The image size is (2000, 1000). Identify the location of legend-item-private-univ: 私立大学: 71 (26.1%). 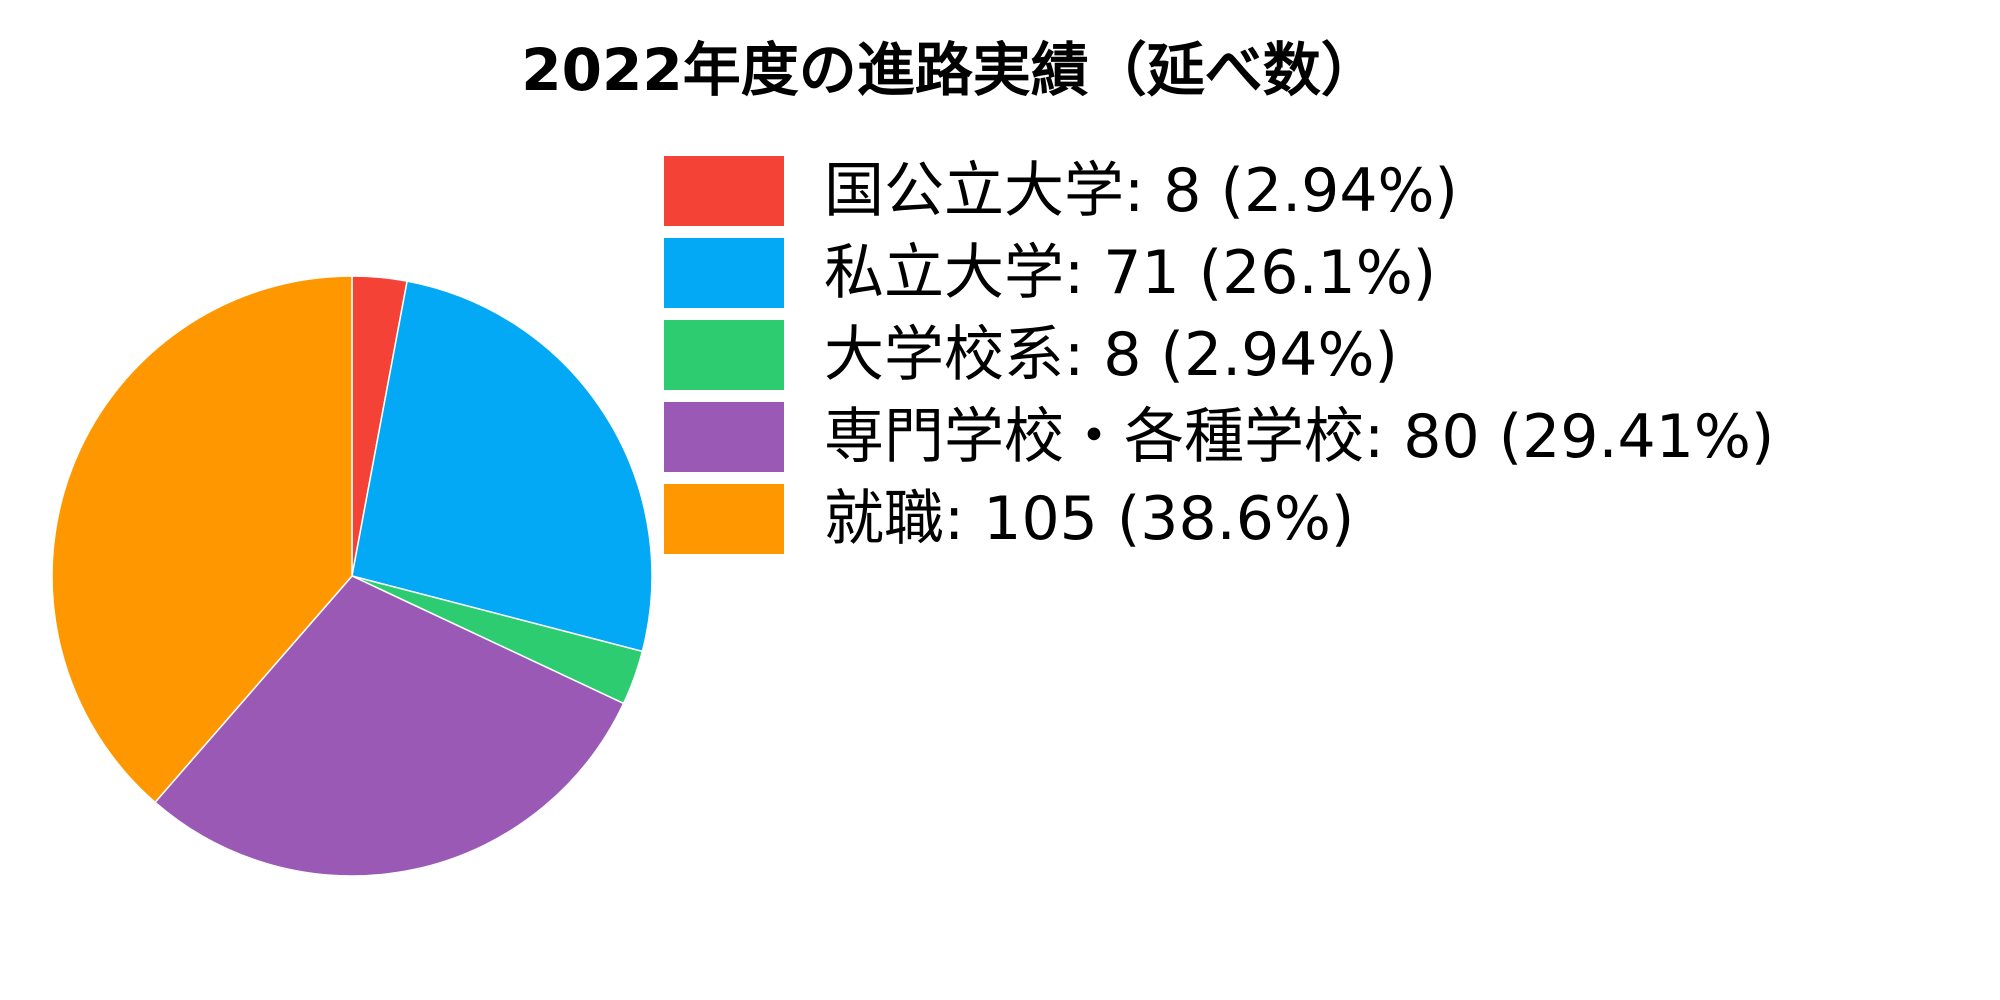
(1219, 273).